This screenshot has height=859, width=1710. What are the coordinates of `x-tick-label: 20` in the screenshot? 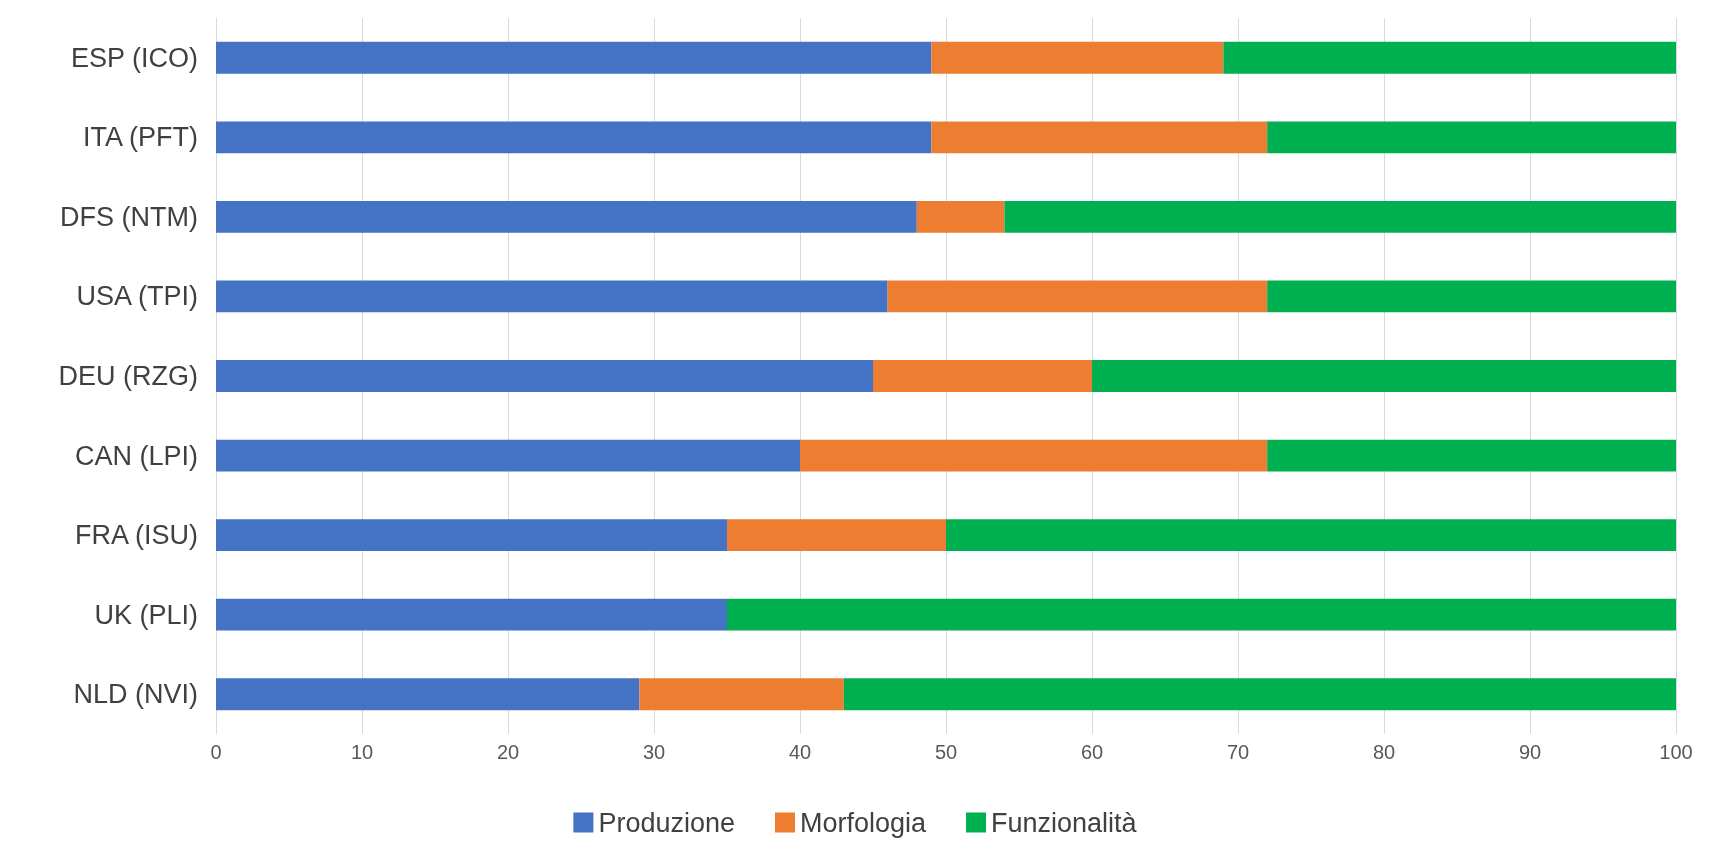 It's located at (508, 752).